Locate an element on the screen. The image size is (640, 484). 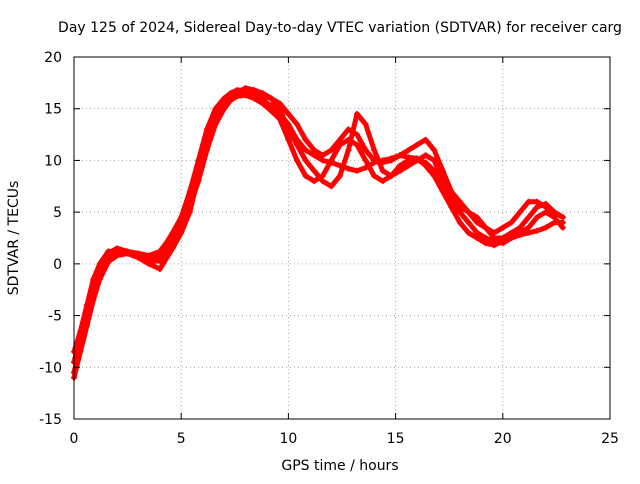
x-axis-label: GPS time / hours is located at coordinates (339, 466).